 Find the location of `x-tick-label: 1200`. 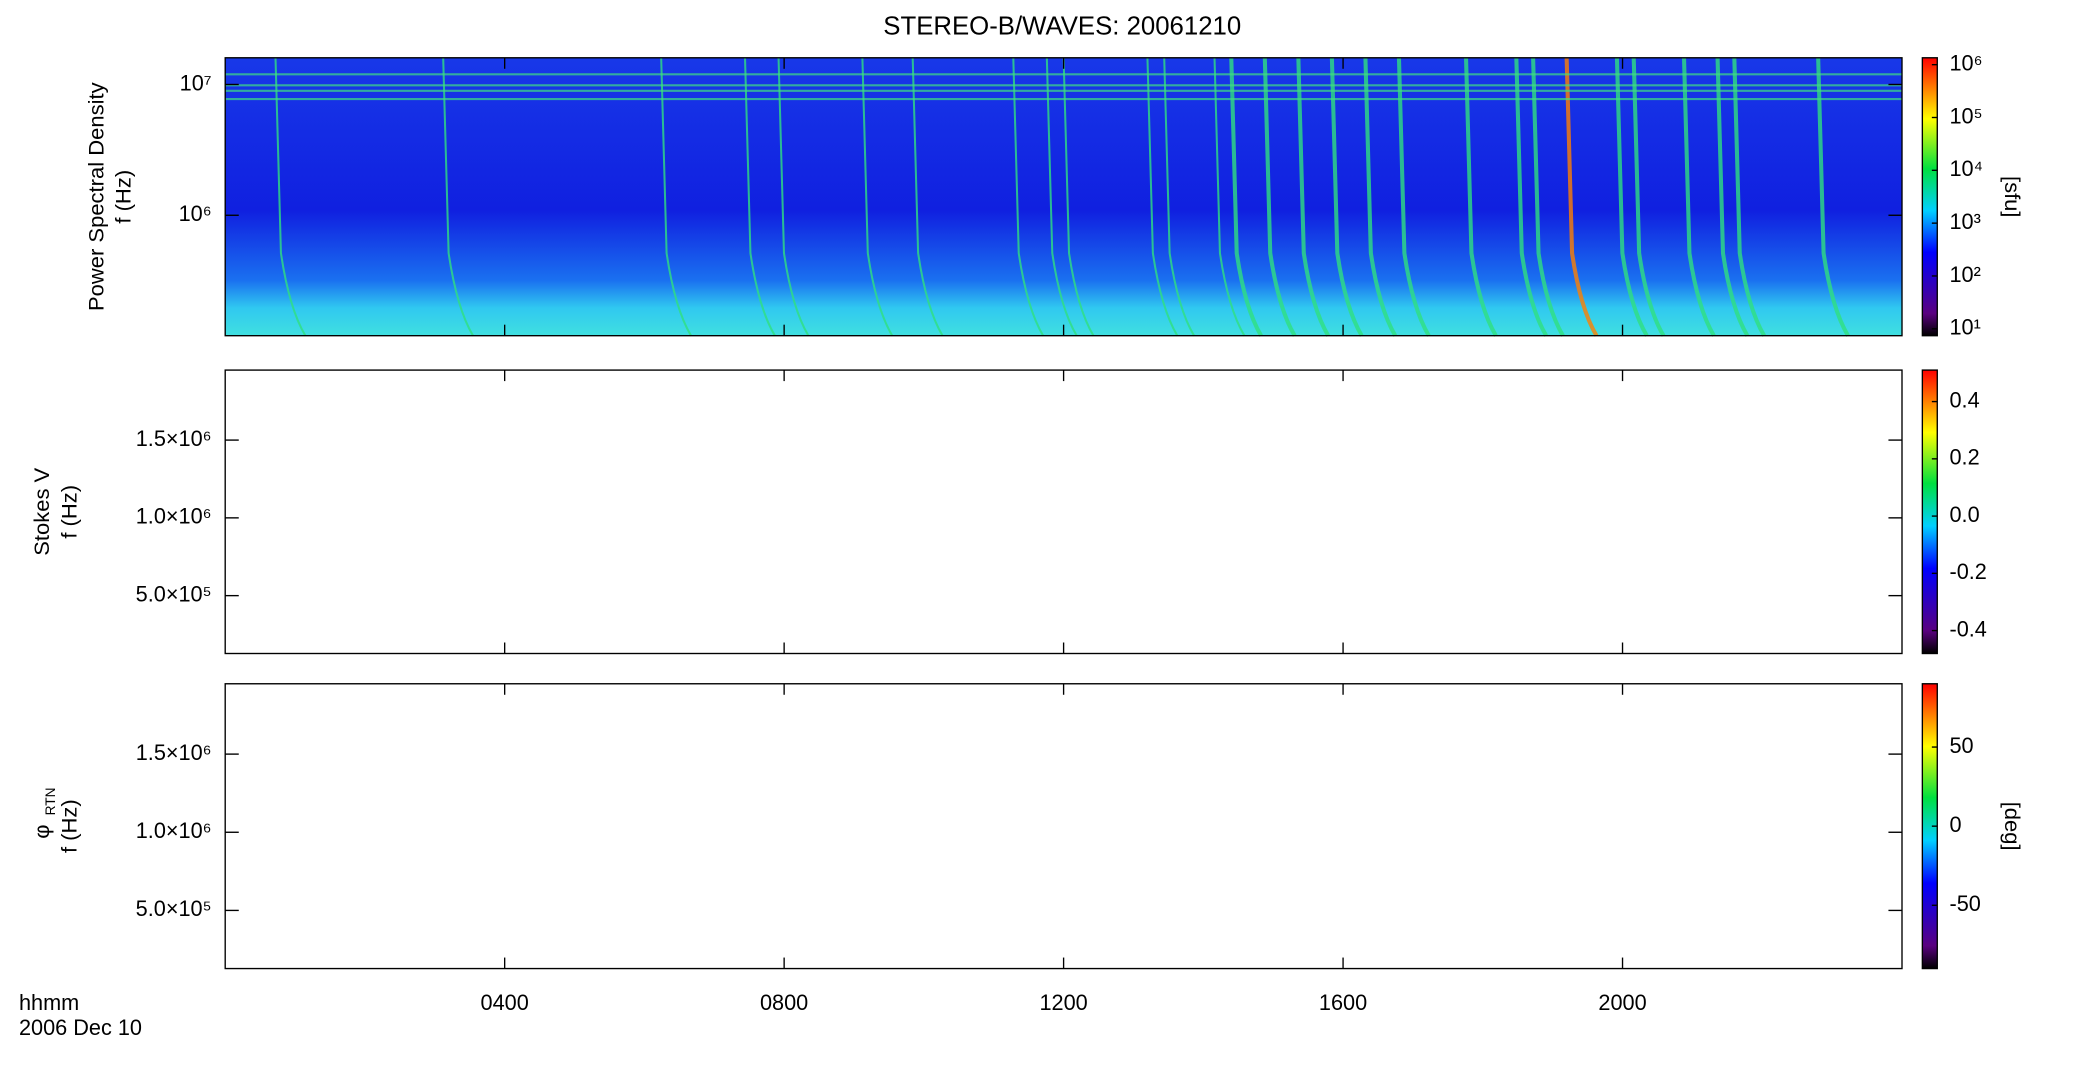

x-tick-label: 1200 is located at coordinates (1063, 1002).